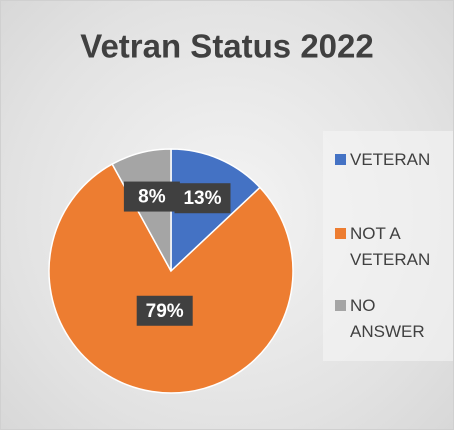 This screenshot has width=454, height=430. I want to click on legend-item: VETERAN, so click(389, 160).